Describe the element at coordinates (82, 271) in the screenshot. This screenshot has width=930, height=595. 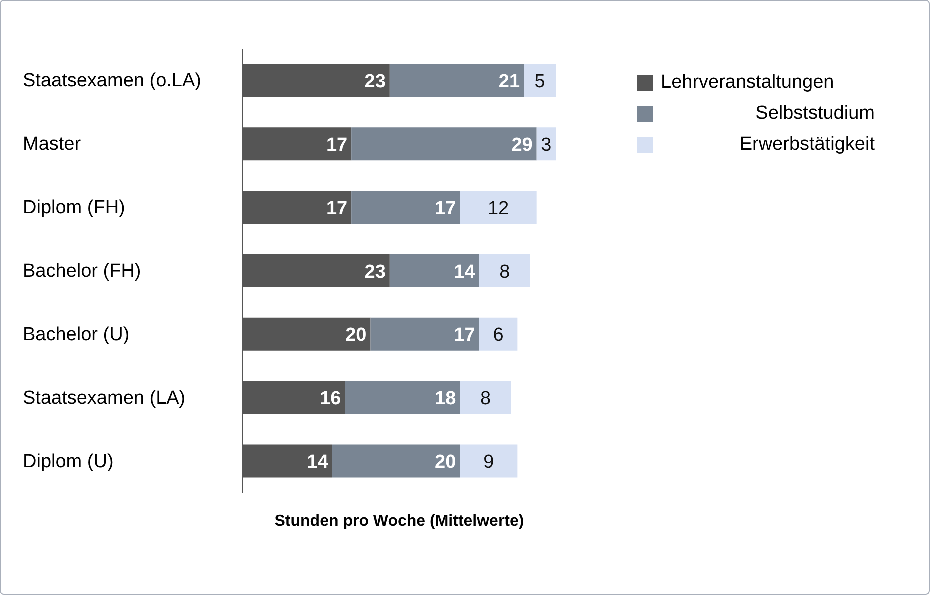
I see `y-tick-label: Bachelor (FH)` at that location.